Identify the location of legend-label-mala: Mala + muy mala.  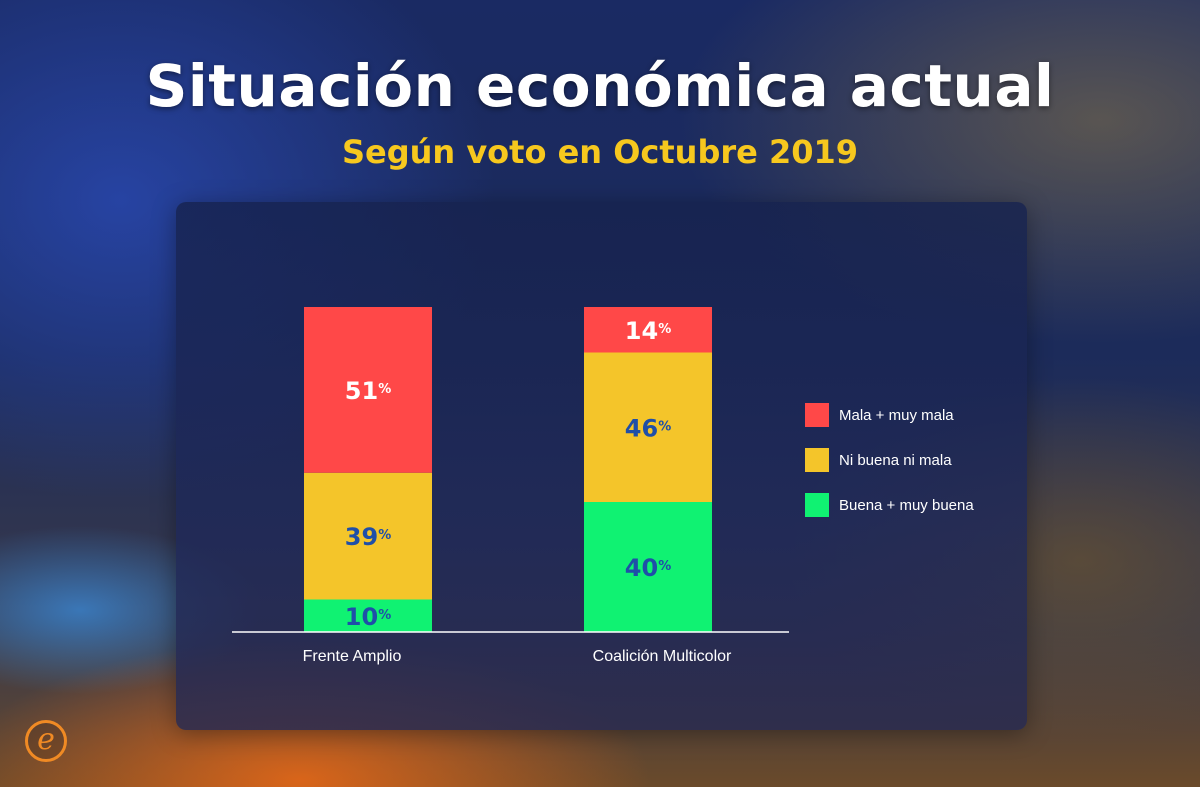
(896, 415).